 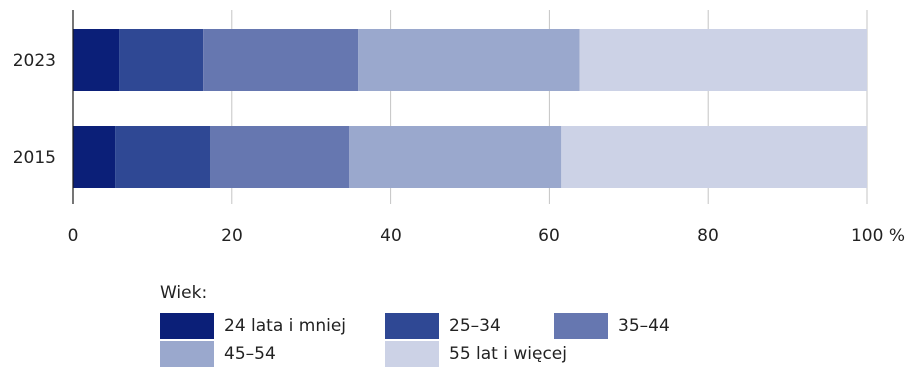 I want to click on x-tick-label: 60, so click(x=549, y=236).